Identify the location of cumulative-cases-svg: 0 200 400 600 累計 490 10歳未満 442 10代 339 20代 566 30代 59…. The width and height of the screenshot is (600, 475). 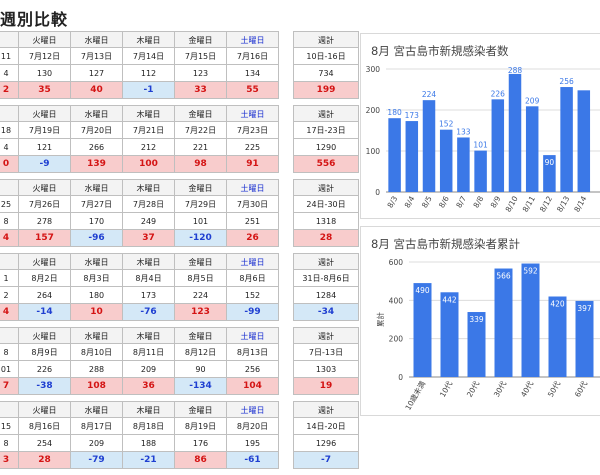
(487, 335).